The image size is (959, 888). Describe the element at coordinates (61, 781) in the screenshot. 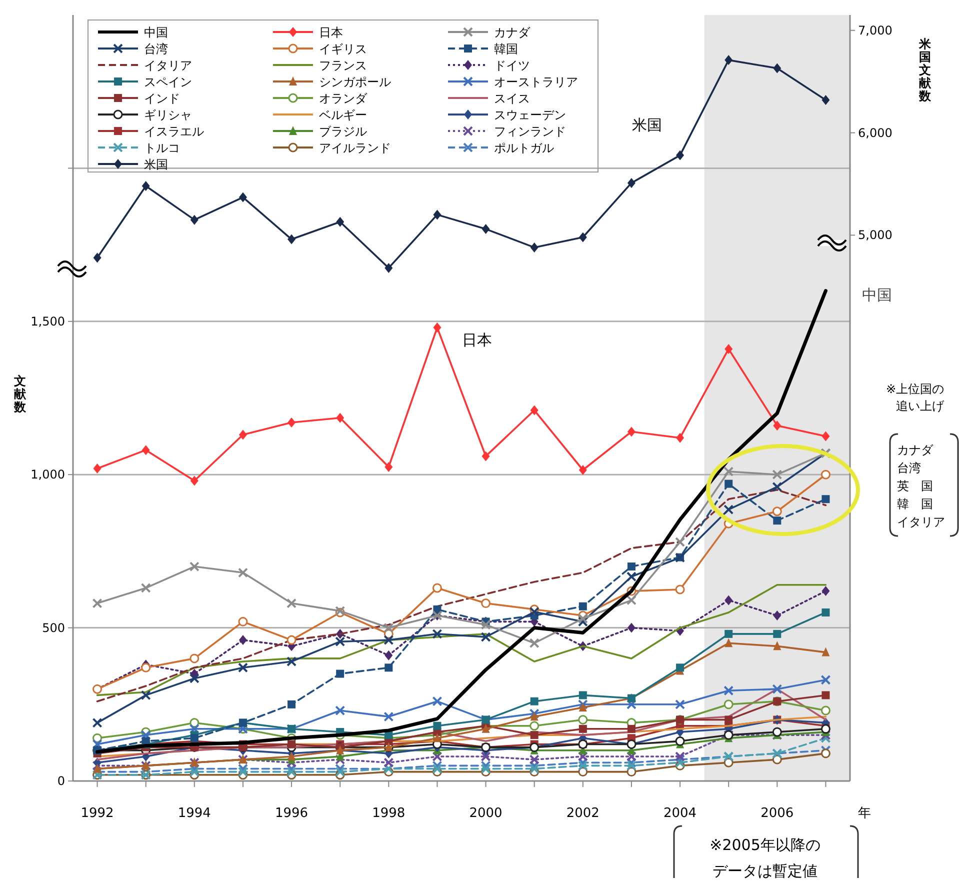

I see `y-tick-label: 0` at that location.